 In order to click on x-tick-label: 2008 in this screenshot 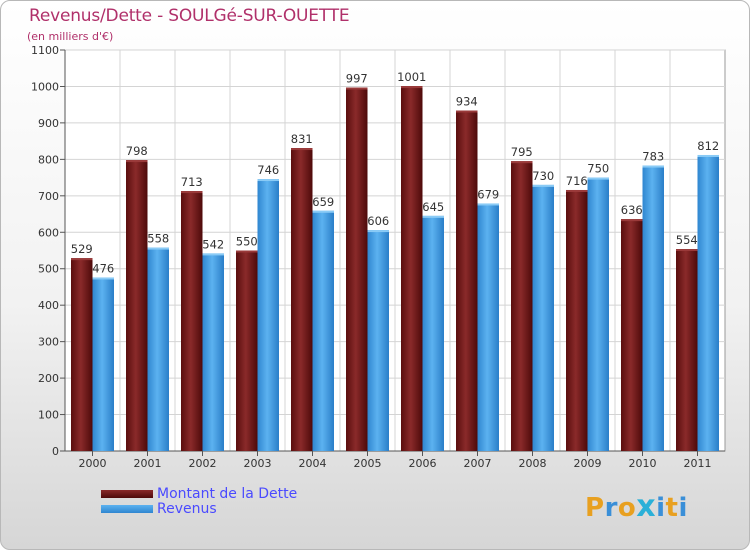, I will do `click(533, 463)`.